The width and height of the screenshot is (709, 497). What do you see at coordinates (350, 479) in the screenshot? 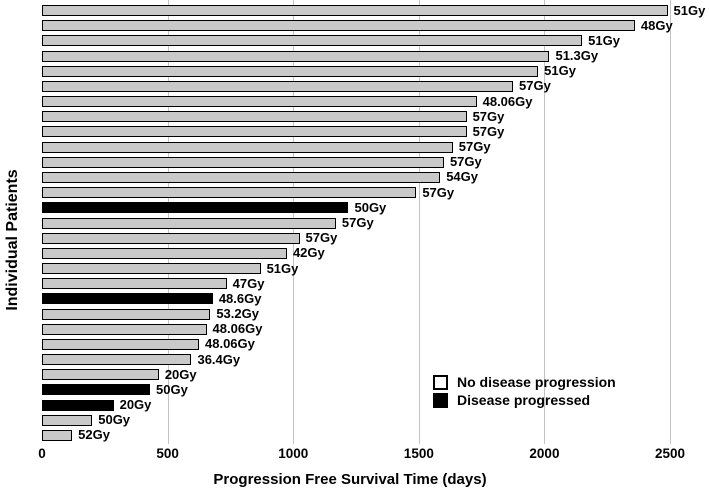
I see `x-axis-title: Progression Free Survival Time (days)` at bounding box center [350, 479].